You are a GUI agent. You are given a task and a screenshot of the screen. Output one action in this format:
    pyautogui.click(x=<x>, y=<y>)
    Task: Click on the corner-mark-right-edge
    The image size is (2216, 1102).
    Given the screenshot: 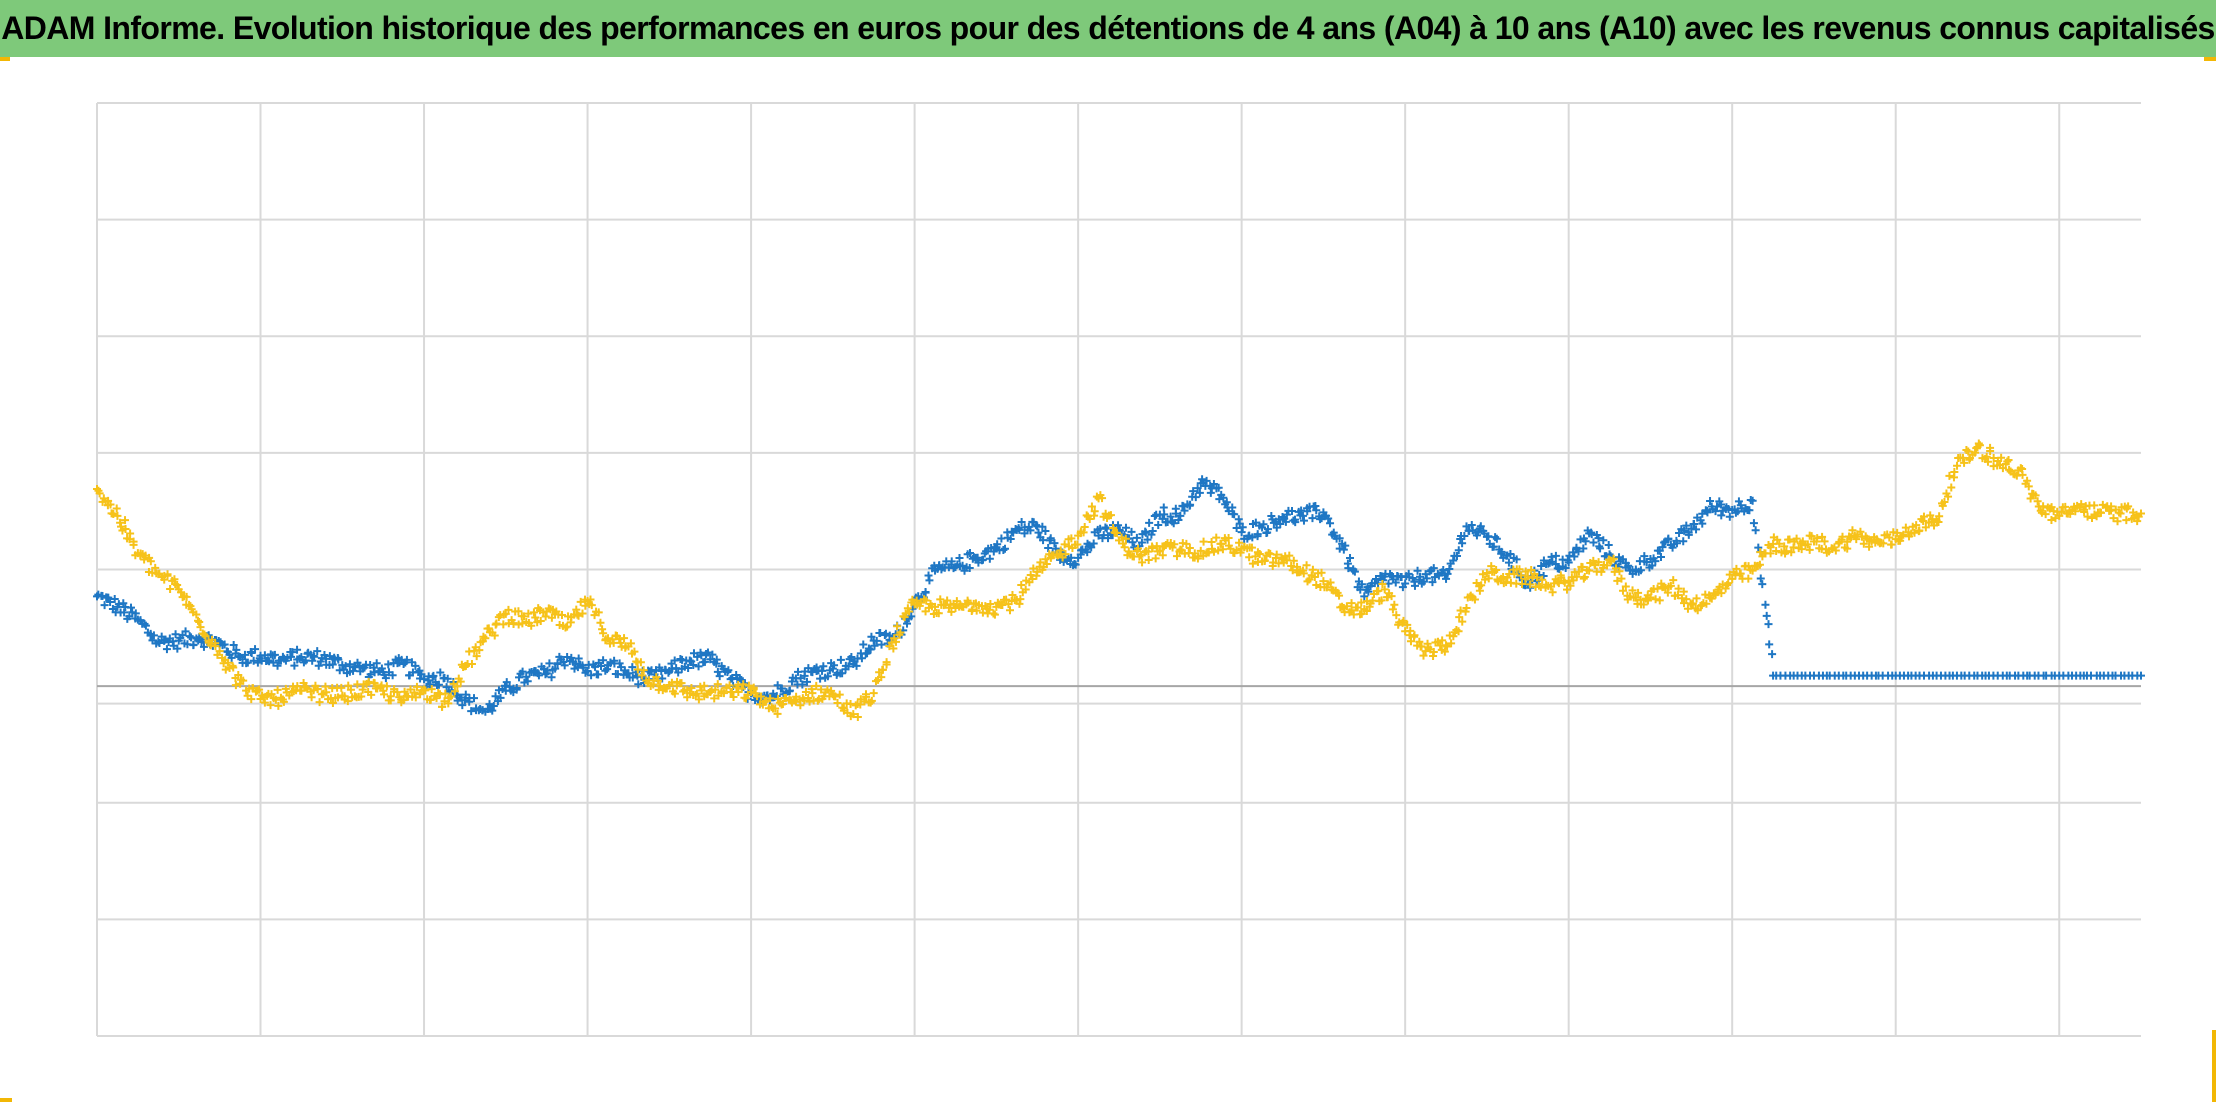 What is the action you would take?
    pyautogui.click(x=2214, y=1066)
    